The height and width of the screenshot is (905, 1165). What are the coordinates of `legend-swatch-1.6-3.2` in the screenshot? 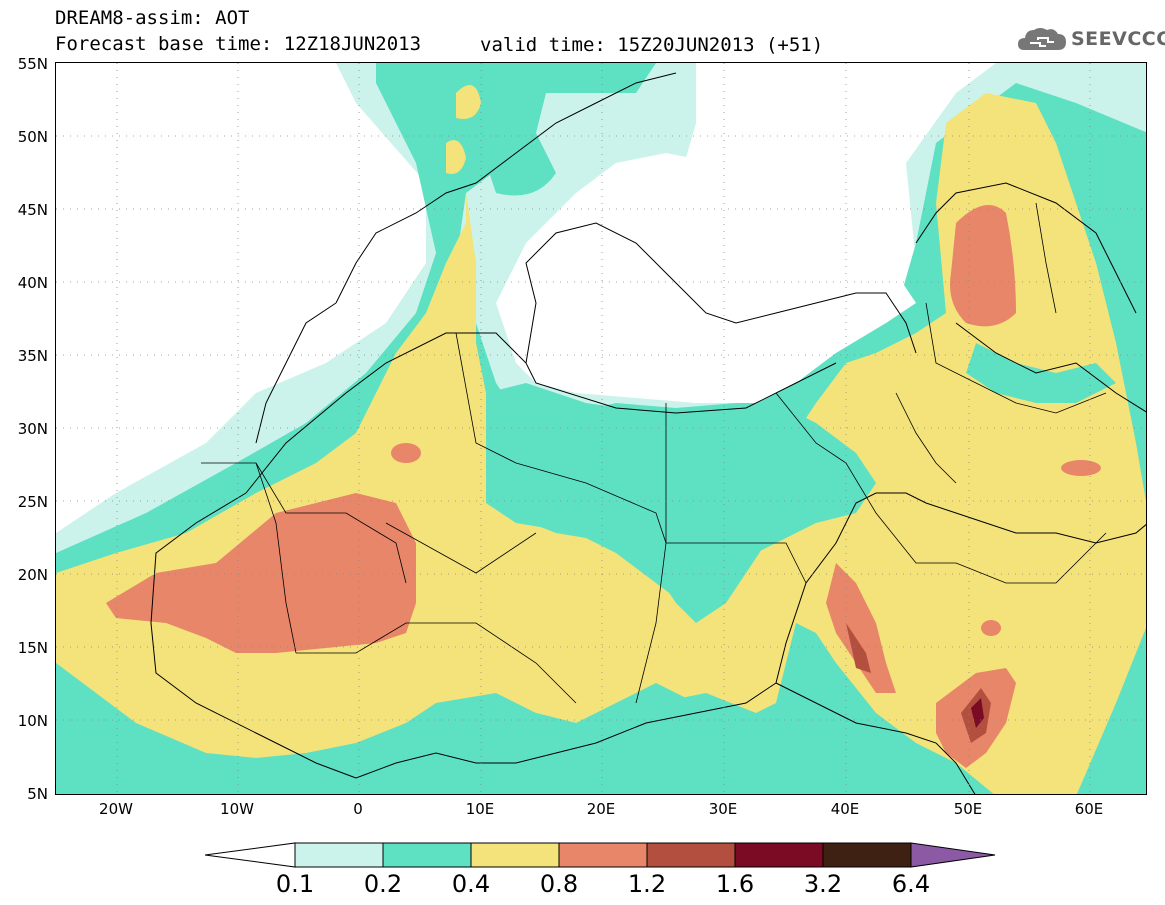 It's located at (779, 855).